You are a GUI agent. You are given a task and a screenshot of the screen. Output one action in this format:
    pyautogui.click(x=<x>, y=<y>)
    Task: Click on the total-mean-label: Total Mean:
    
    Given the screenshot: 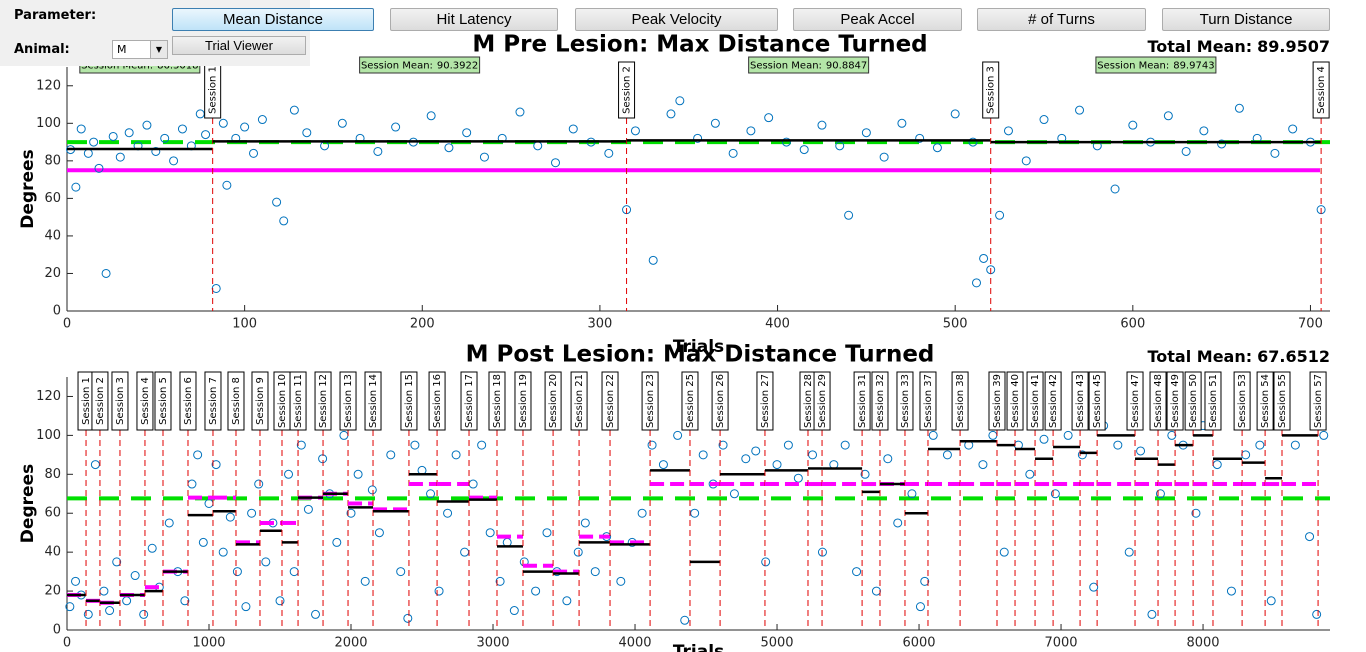 What is the action you would take?
    pyautogui.click(x=1199, y=356)
    